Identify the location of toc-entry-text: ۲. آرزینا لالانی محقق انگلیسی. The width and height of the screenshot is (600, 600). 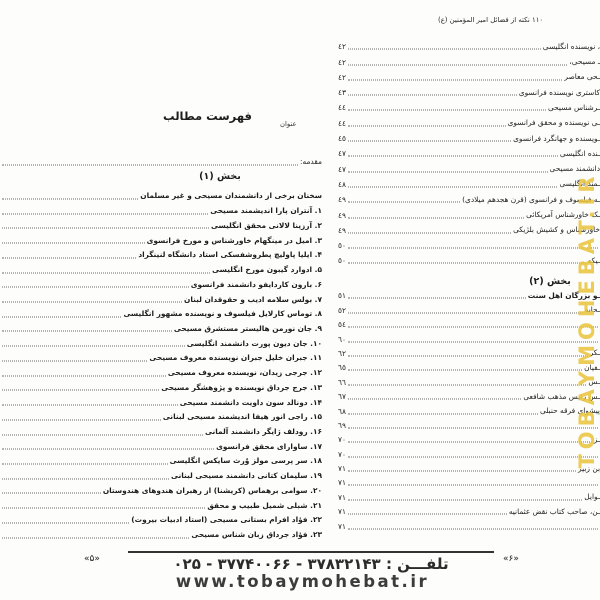
(266, 225).